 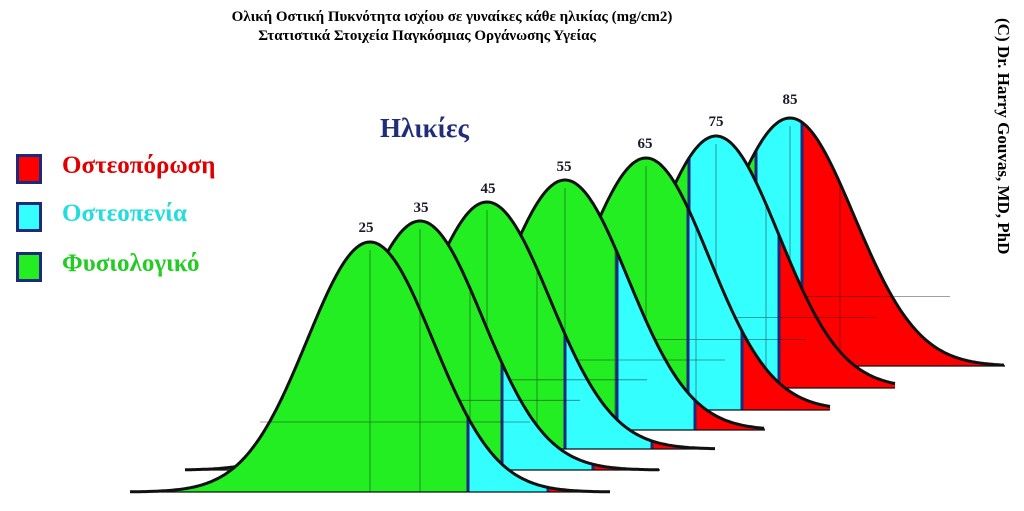 I want to click on normal-label: Φυσιολογικό, so click(x=131, y=263).